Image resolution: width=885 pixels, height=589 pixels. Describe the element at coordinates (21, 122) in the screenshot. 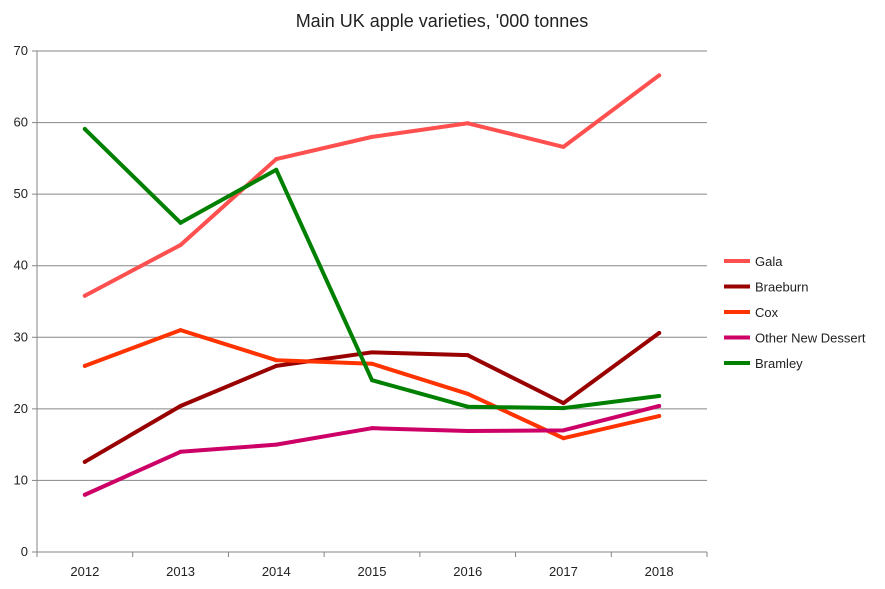

I see `y-tick-label: 60` at that location.